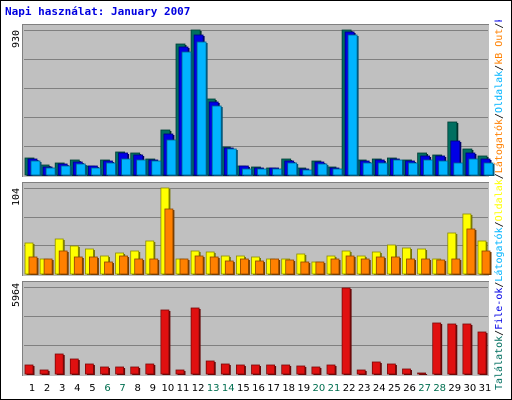 This screenshot has height=400, width=512. I want to click on x-tick-label-day-25: 25, so click(394, 388).